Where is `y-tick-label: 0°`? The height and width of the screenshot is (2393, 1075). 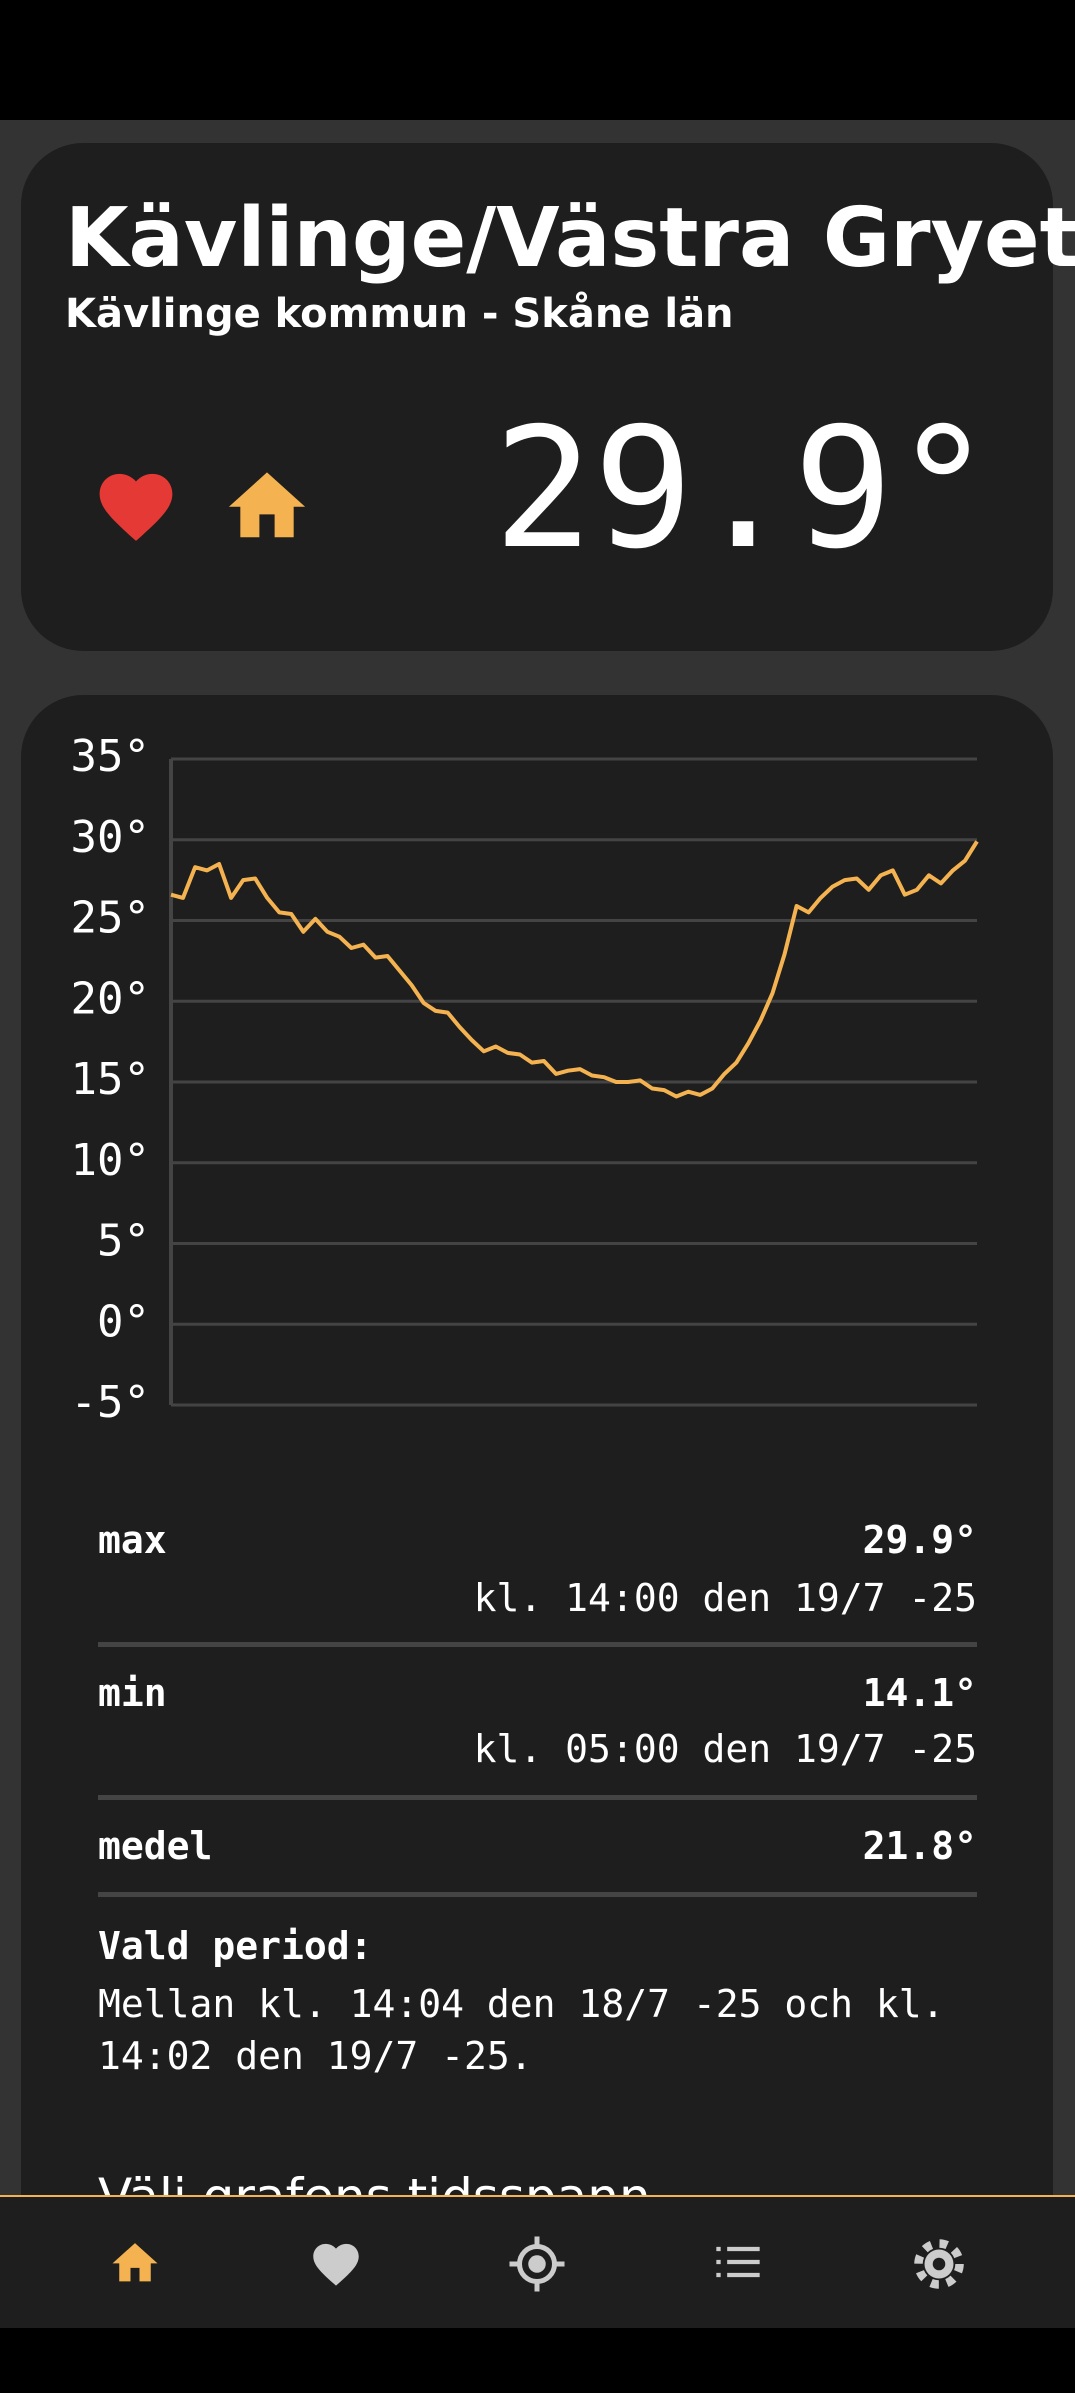 y-tick-label: 0° is located at coordinates (123, 1321).